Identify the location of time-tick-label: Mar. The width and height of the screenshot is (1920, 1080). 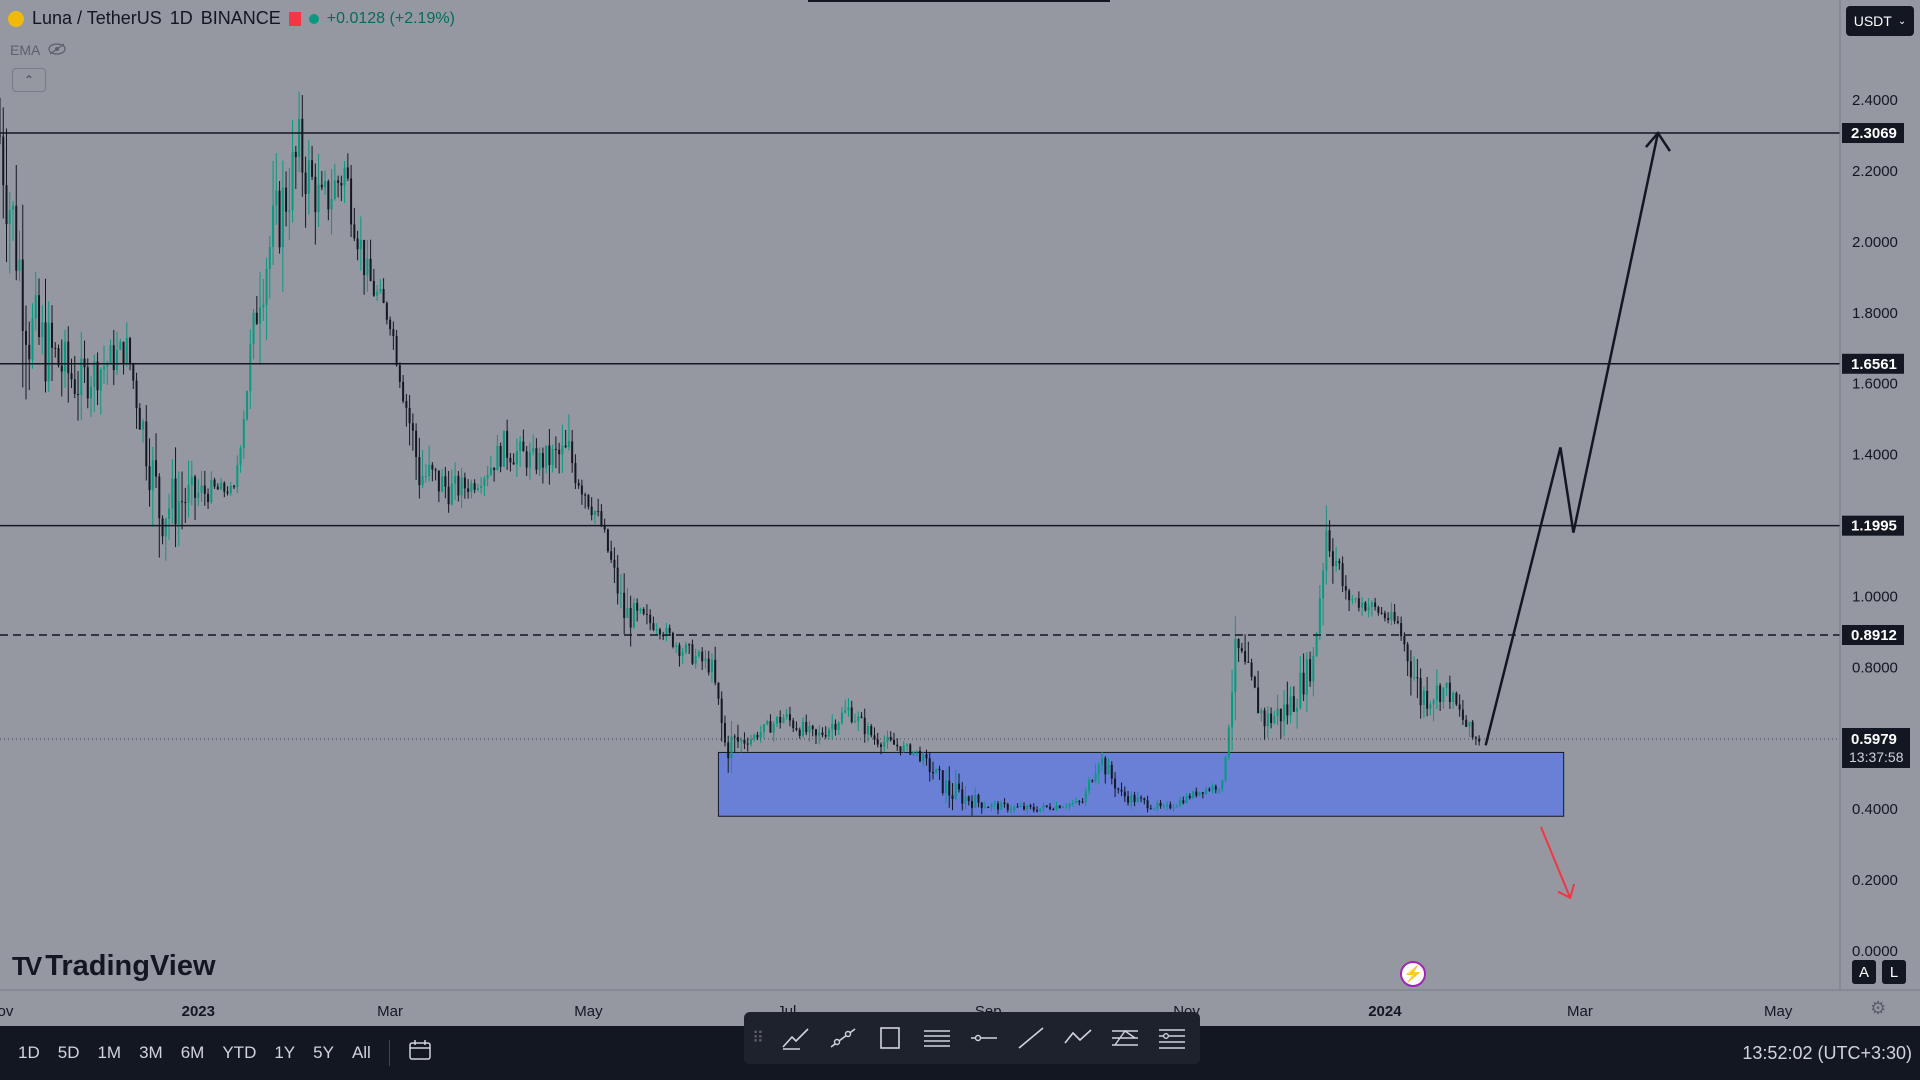
(390, 1011).